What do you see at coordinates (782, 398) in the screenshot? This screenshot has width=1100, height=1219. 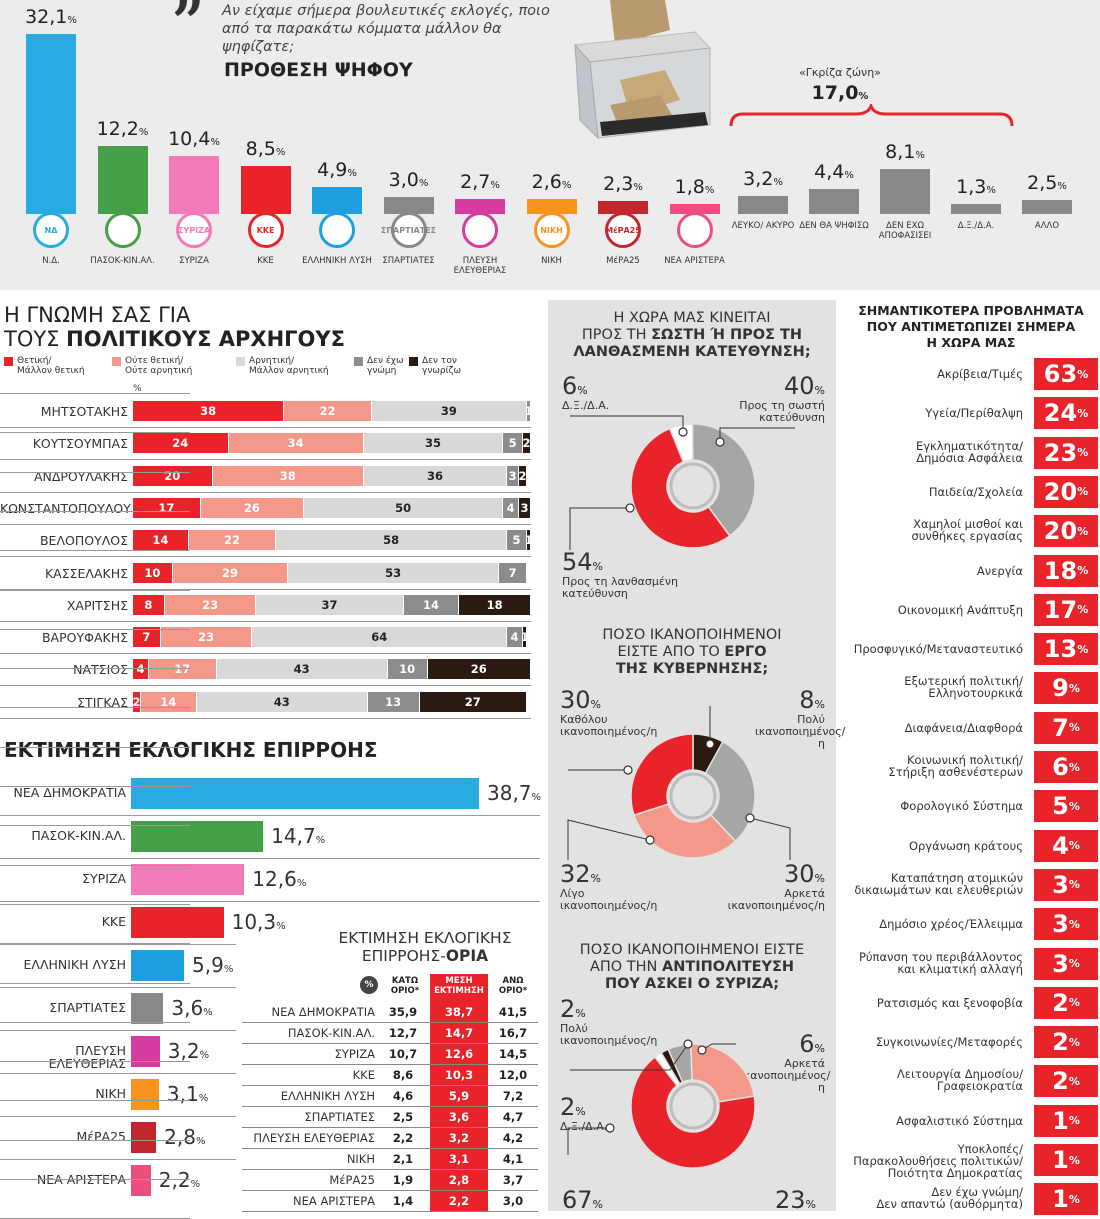 I see `direction-label-b: 40% Προς τη σωστή κατεύθυνση` at bounding box center [782, 398].